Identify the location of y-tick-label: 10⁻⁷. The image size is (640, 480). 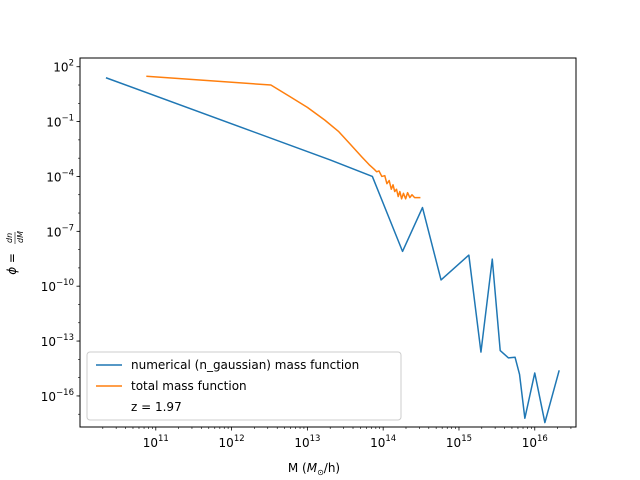
(60, 231).